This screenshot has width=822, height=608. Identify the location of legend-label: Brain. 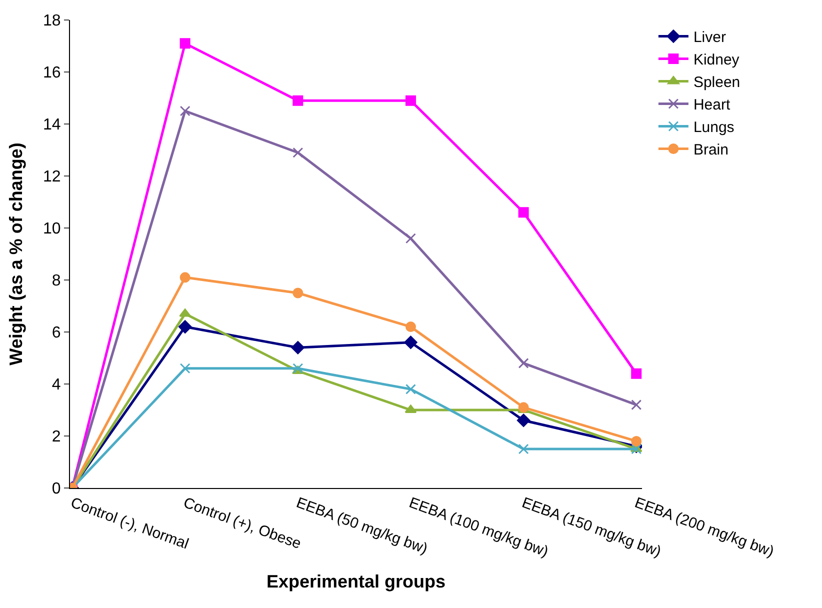
(710, 150).